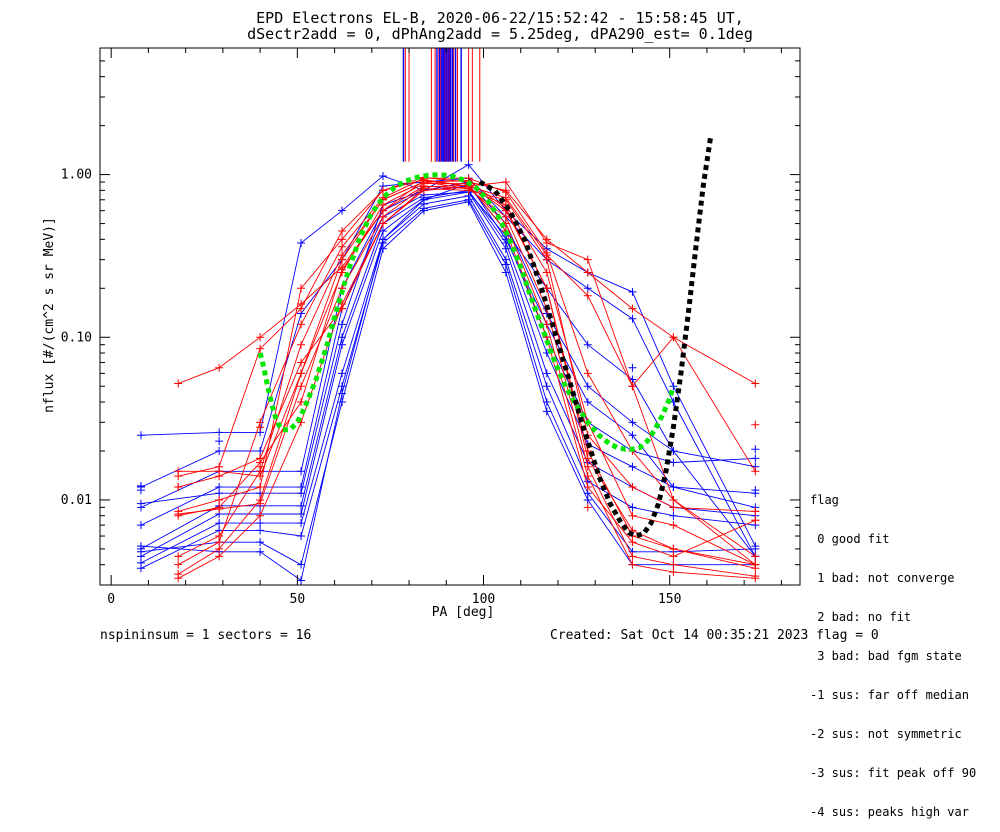 This screenshot has width=1000, height=832. What do you see at coordinates (596, 337) in the screenshot?
I see `black-fit-curve` at bounding box center [596, 337].